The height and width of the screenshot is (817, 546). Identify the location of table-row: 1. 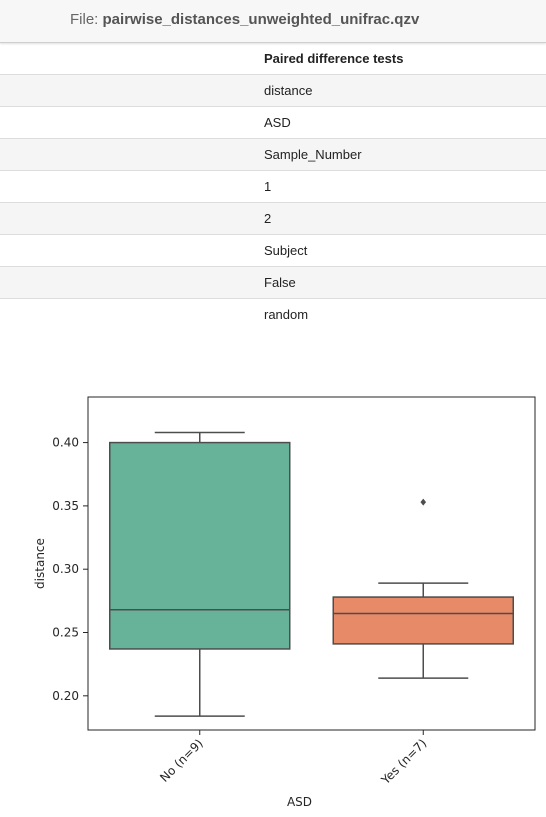
(273, 187).